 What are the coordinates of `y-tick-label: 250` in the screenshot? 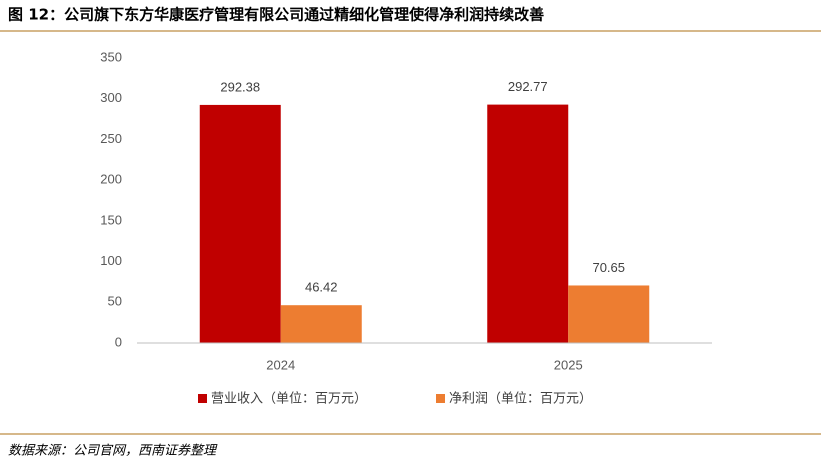 It's located at (111, 138).